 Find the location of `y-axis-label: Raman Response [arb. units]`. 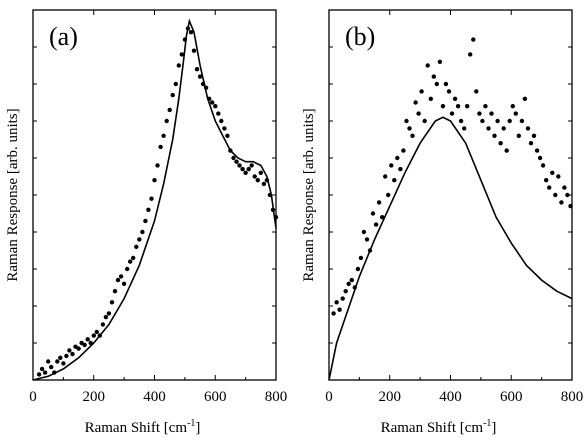

y-axis-label: Raman Response [arb. units] is located at coordinates (13, 194).